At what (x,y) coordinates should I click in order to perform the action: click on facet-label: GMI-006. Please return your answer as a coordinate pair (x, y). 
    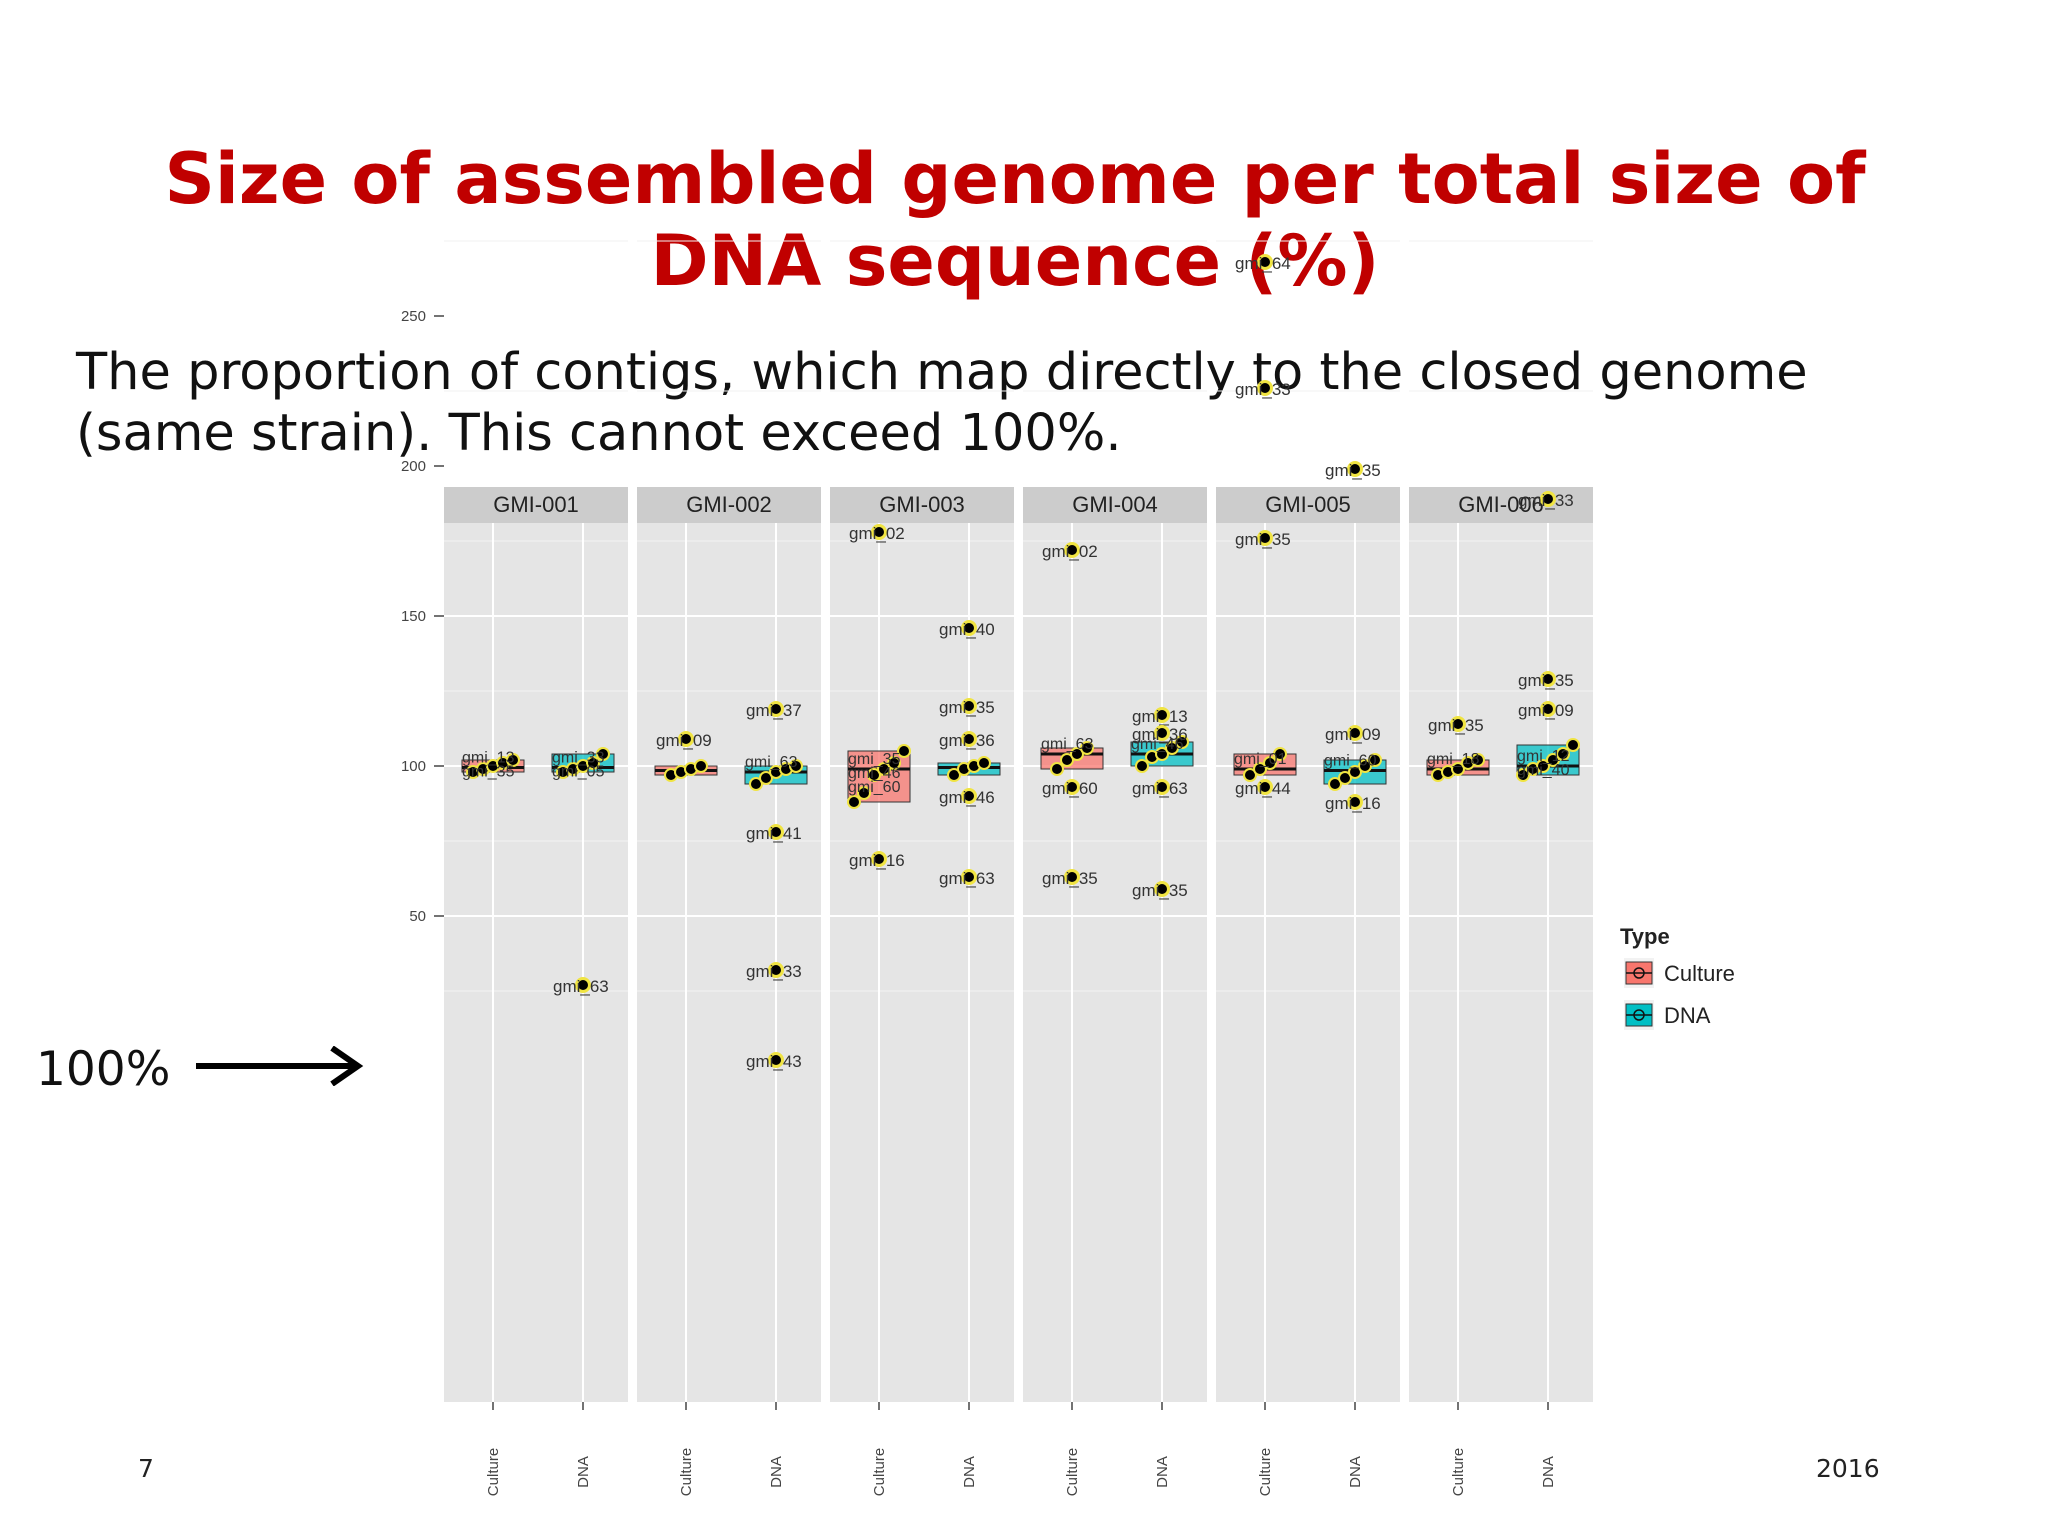
    Looking at the image, I should click on (1501, 504).